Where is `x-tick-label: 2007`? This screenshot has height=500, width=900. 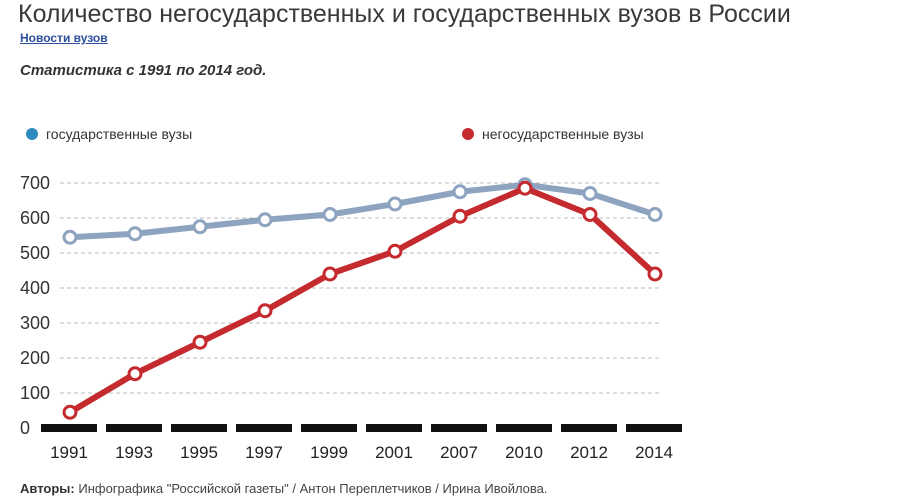 x-tick-label: 2007 is located at coordinates (459, 452).